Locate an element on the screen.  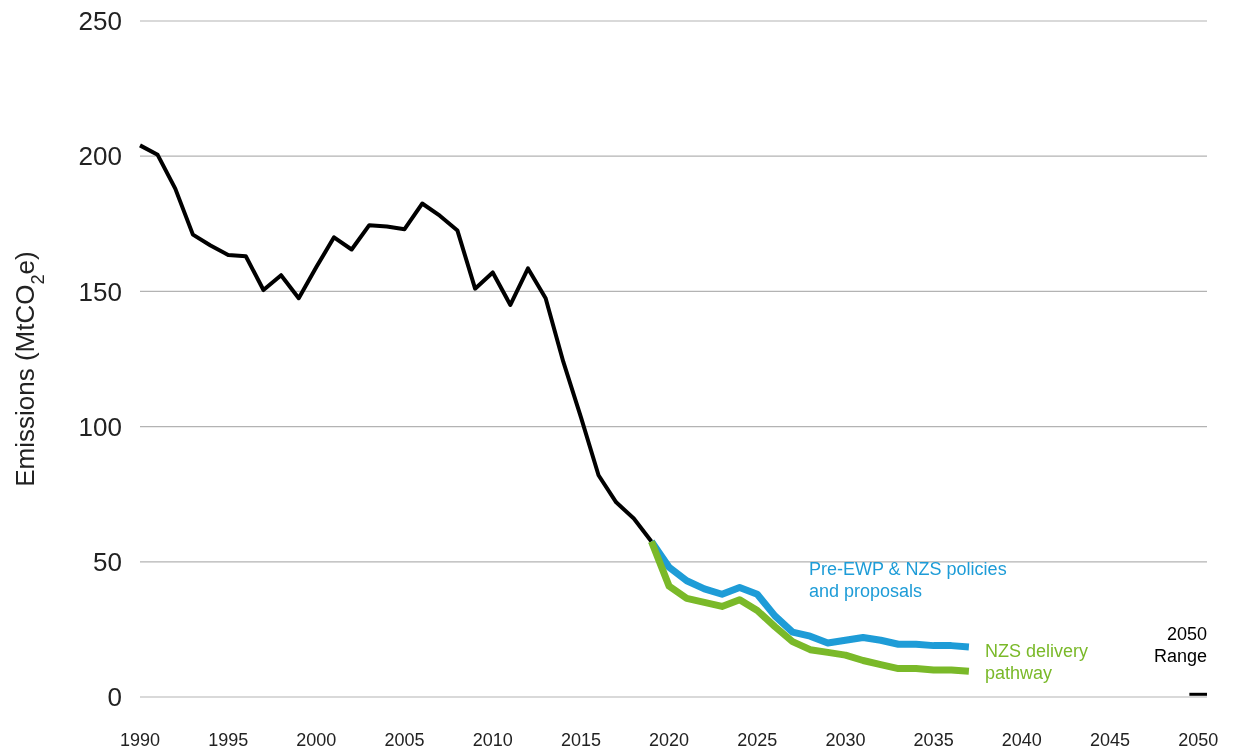
x-tick-label: 2000 is located at coordinates (316, 740).